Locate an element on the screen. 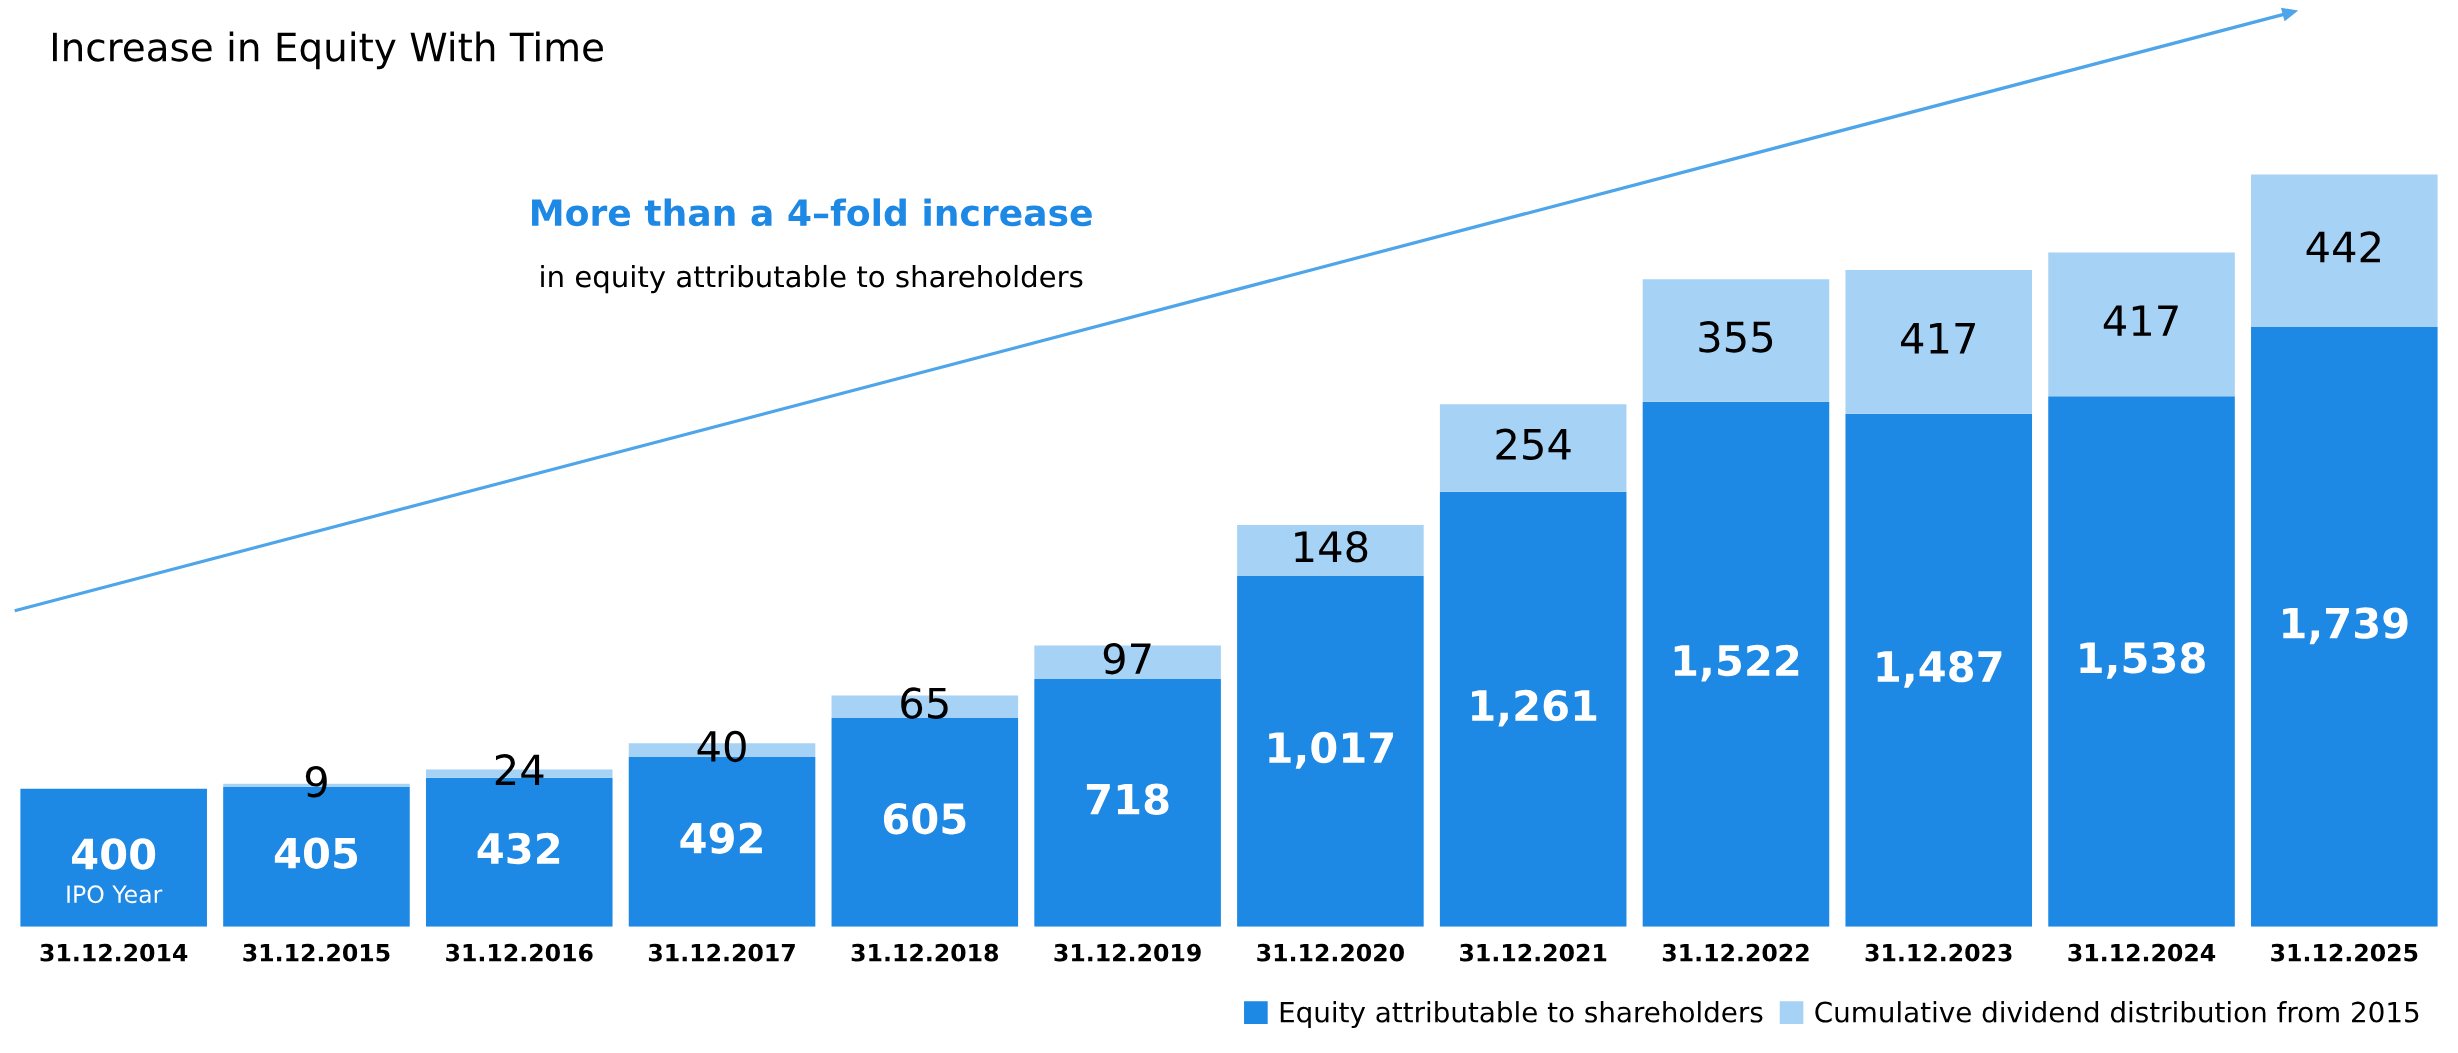  x-tick-label: 31.12.2024 is located at coordinates (2142, 952).